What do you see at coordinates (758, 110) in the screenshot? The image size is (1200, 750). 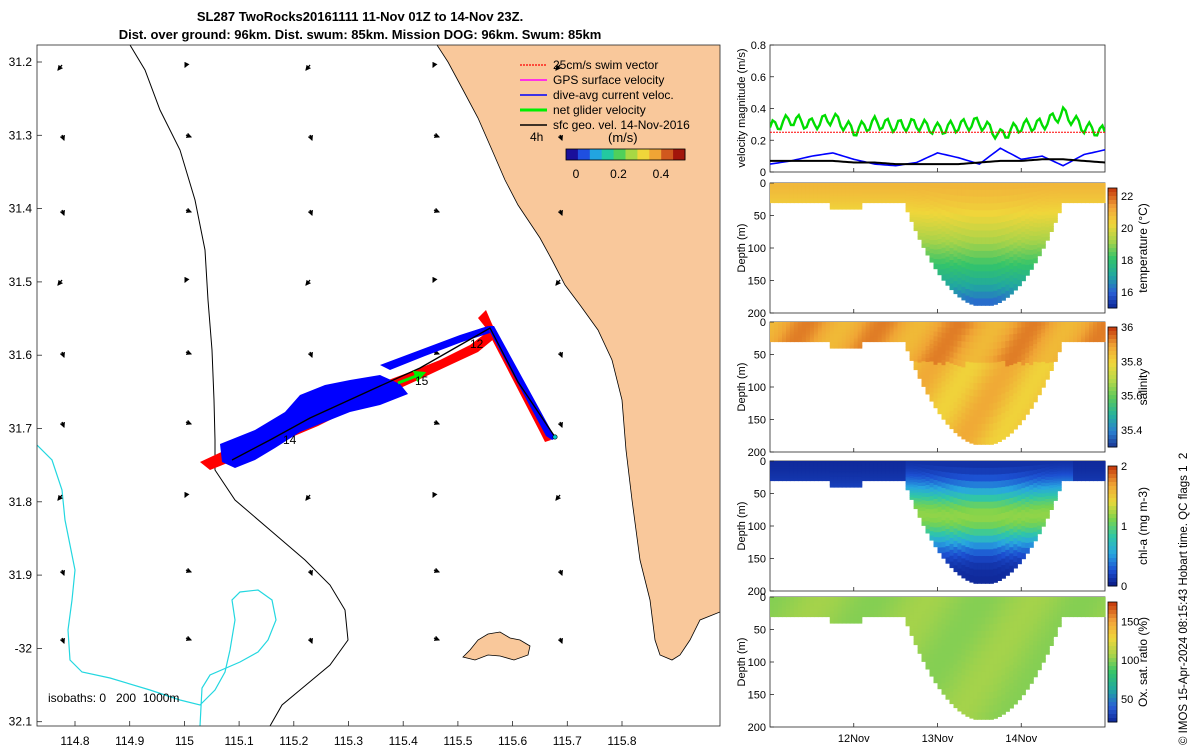 I see `velocity-y-tick-label: 0.4` at bounding box center [758, 110].